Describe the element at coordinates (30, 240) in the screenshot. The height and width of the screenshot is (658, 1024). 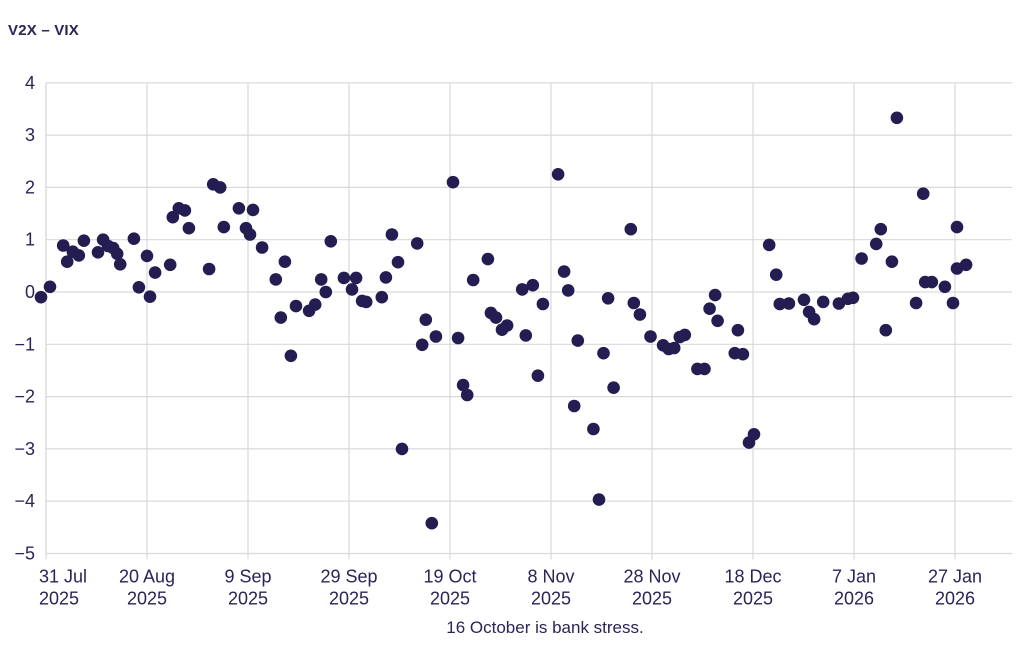
I see `y-axis-tick-label: 1` at that location.